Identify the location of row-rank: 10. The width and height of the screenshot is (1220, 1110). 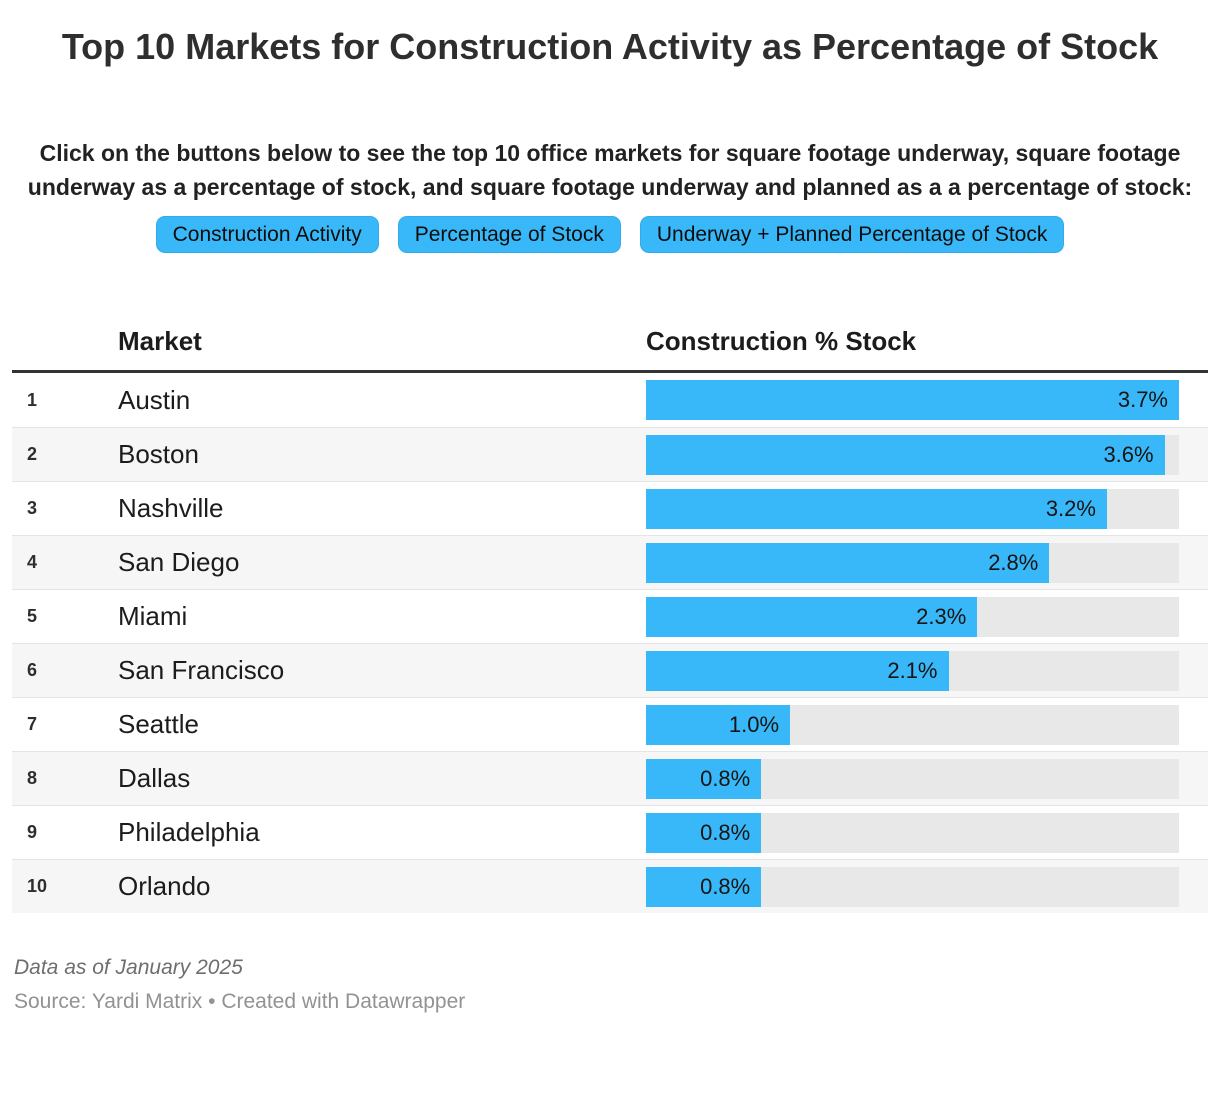
(37, 886).